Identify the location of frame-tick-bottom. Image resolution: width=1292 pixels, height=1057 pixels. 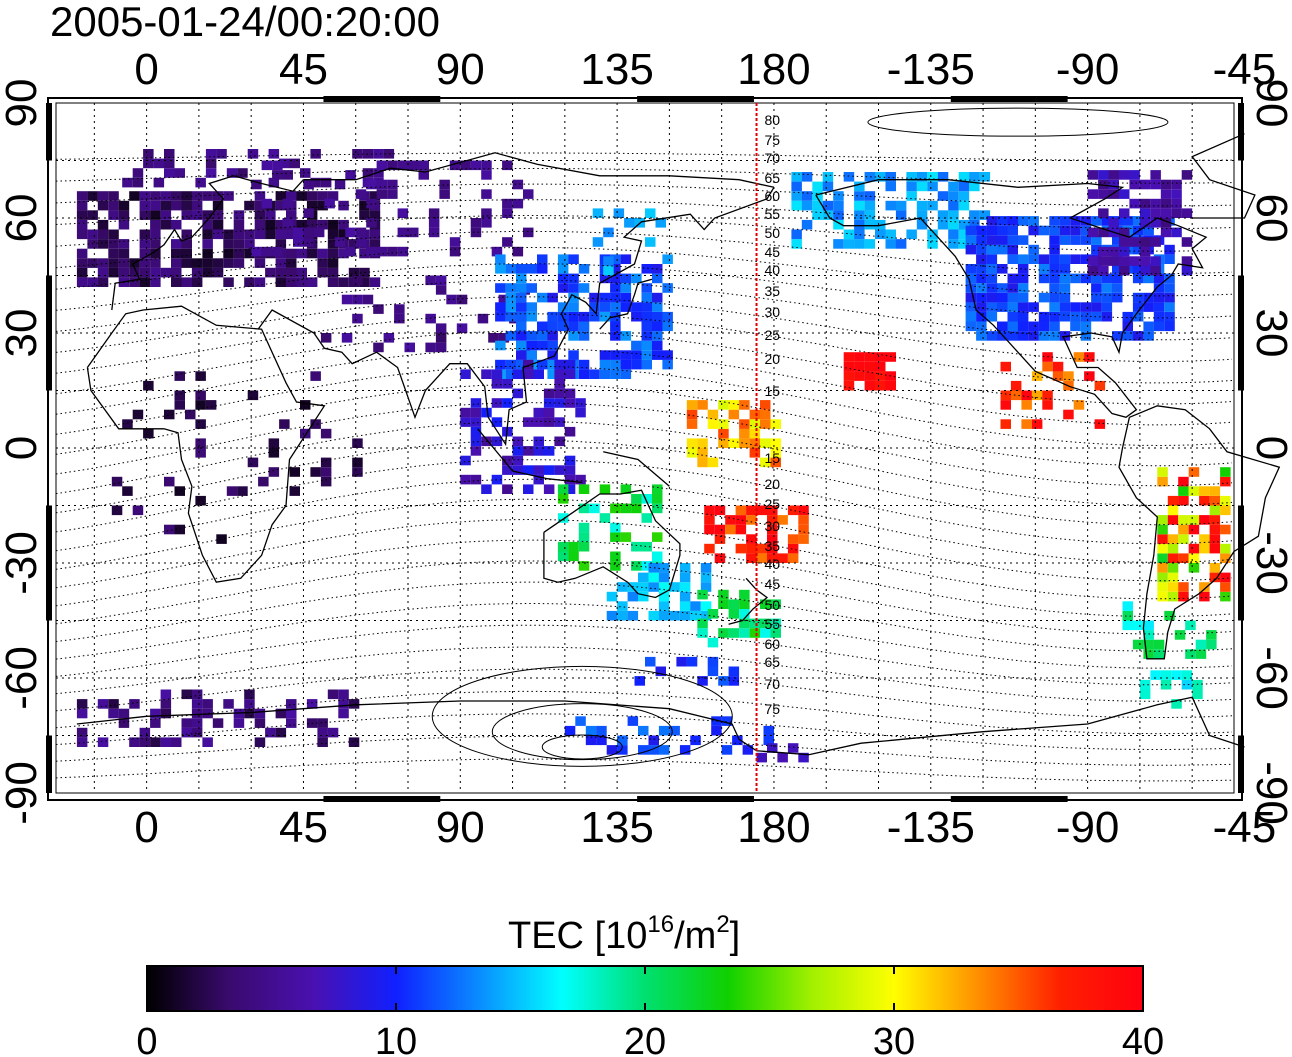
(382, 799).